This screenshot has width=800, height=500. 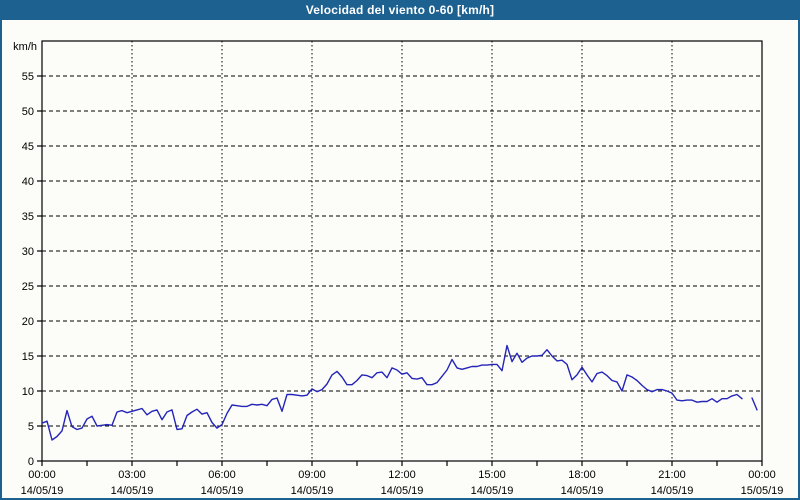 I want to click on x-tick-time-label: 12:00, so click(x=402, y=475).